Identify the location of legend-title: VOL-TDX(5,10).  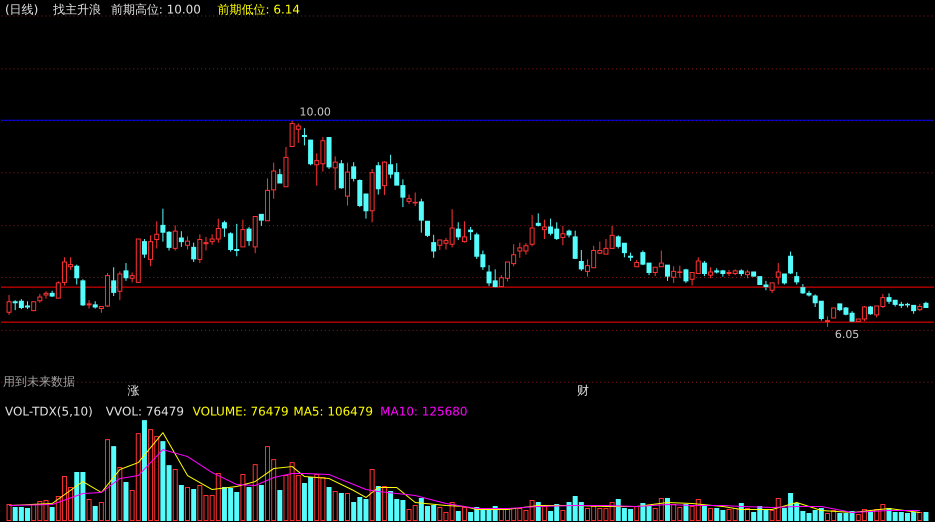
(48, 411).